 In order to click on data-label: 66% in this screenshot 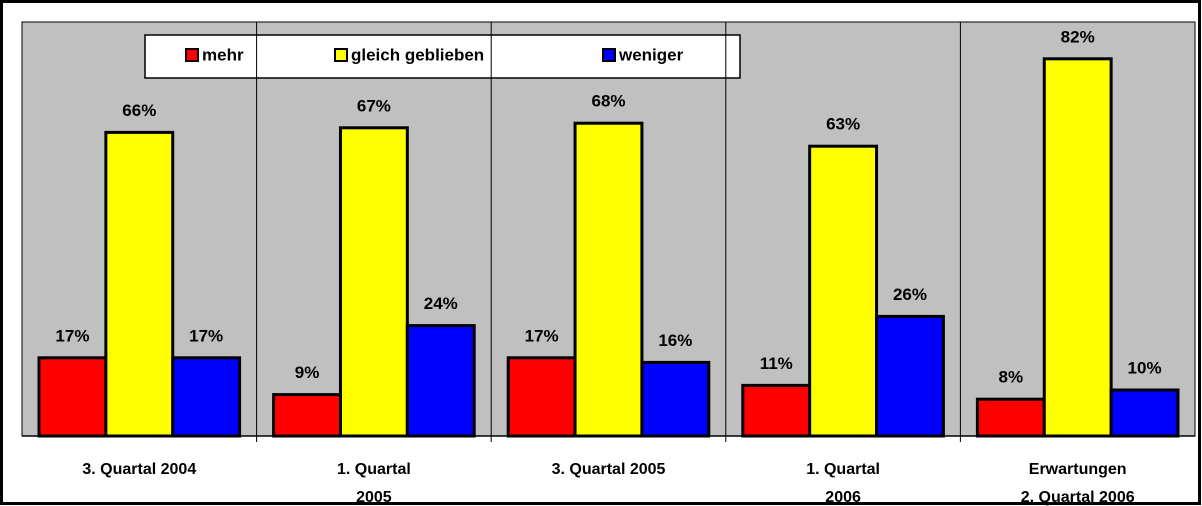, I will do `click(139, 110)`.